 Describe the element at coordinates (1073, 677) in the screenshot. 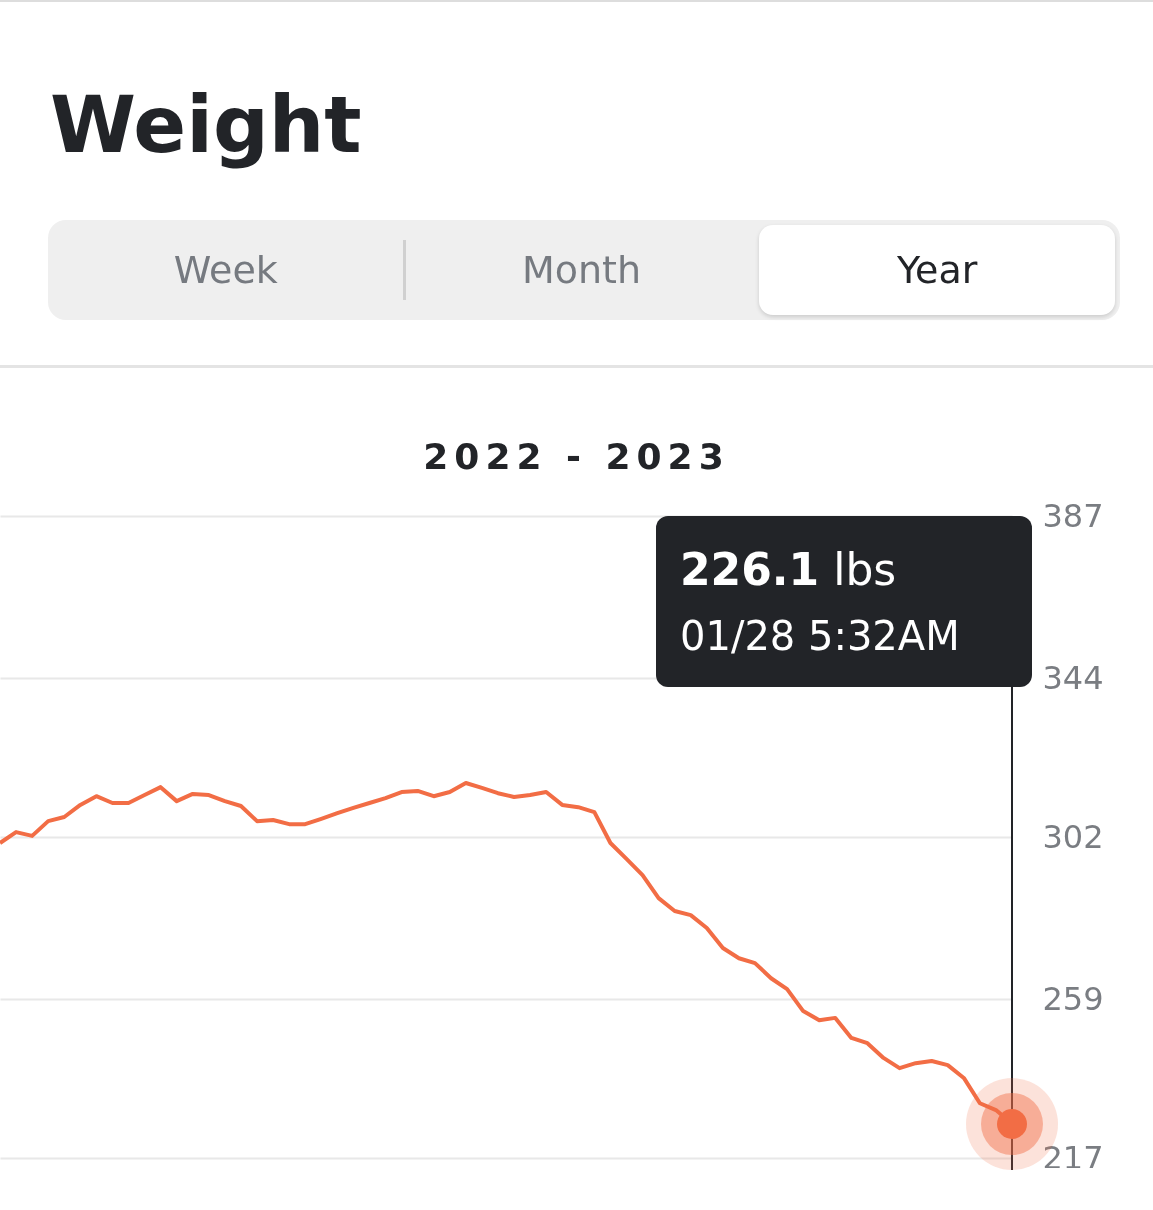

I see `y-tick-label: 344` at that location.